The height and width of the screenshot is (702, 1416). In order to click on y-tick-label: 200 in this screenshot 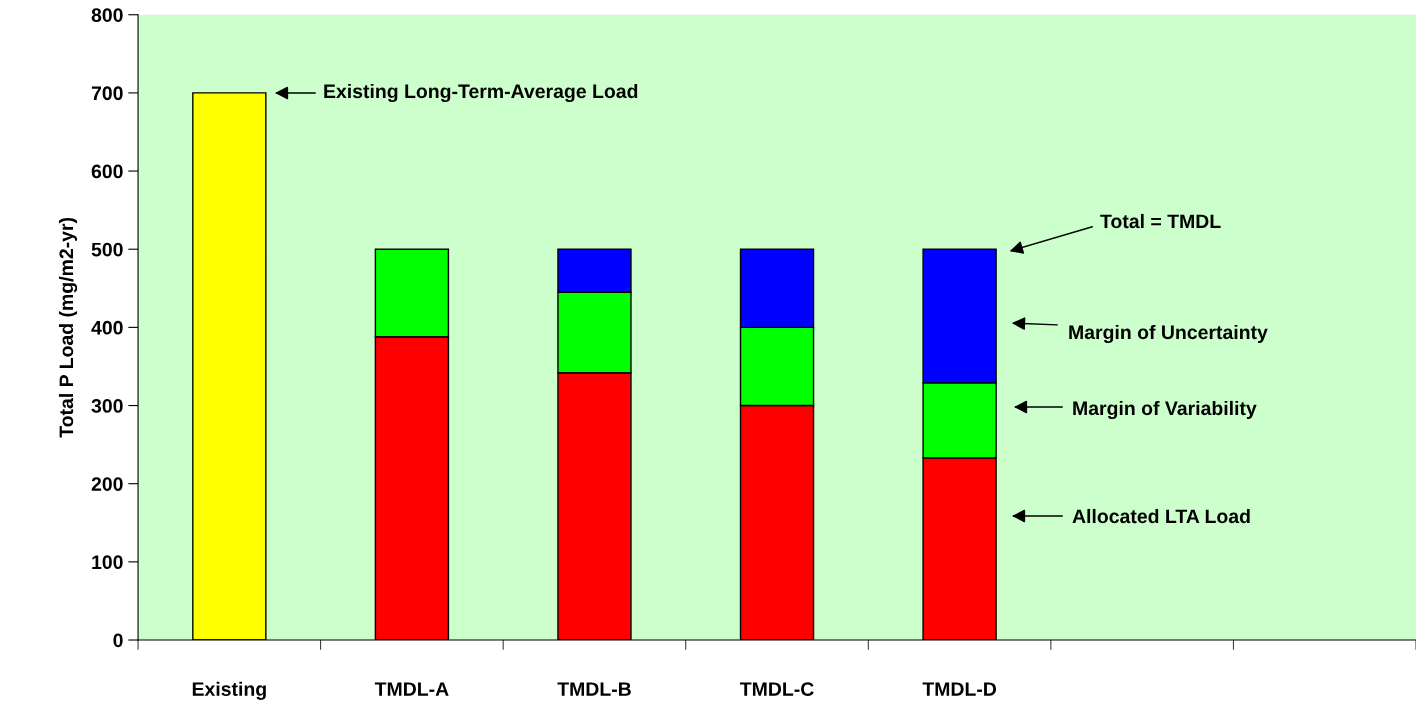, I will do `click(107, 484)`.